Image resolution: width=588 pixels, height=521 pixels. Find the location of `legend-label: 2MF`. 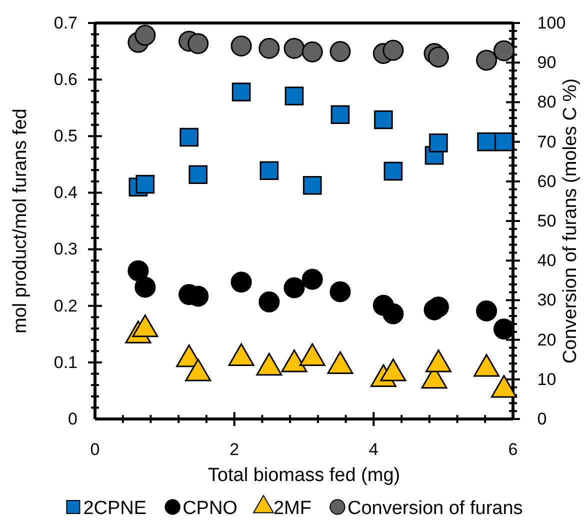

legend-label: 2MF is located at coordinates (292, 508).